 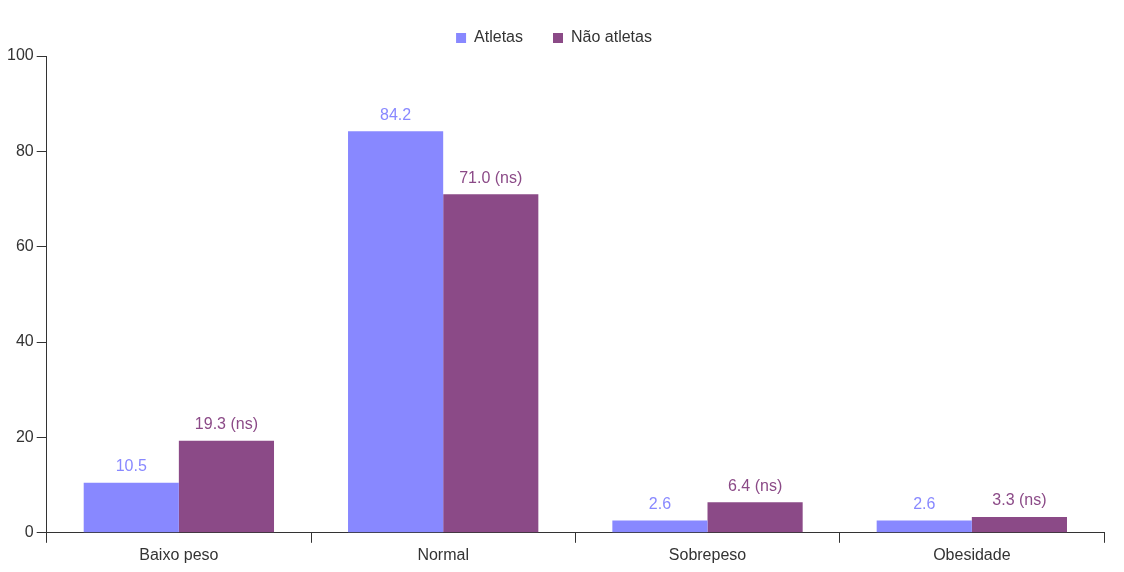 What do you see at coordinates (24, 436) in the screenshot?
I see `y-tick-label: 20` at bounding box center [24, 436].